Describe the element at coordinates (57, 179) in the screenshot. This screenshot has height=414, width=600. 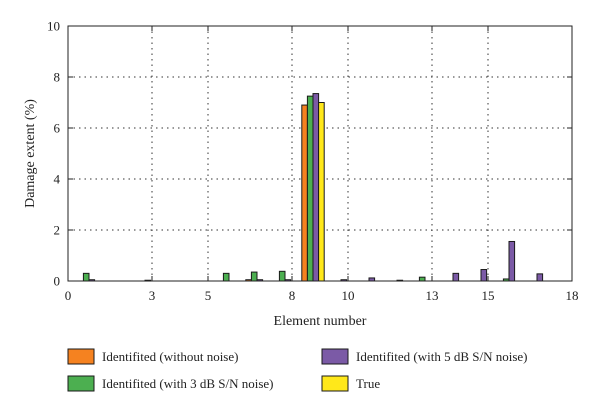
I see `y-tick-label: 4` at that location.